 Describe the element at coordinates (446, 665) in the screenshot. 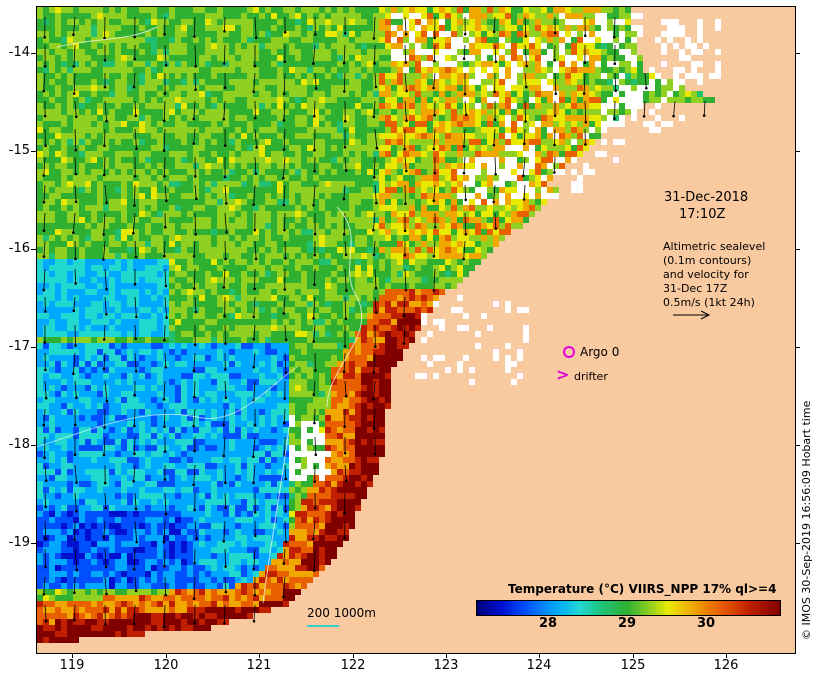

I see `x-tick-label: 123` at that location.